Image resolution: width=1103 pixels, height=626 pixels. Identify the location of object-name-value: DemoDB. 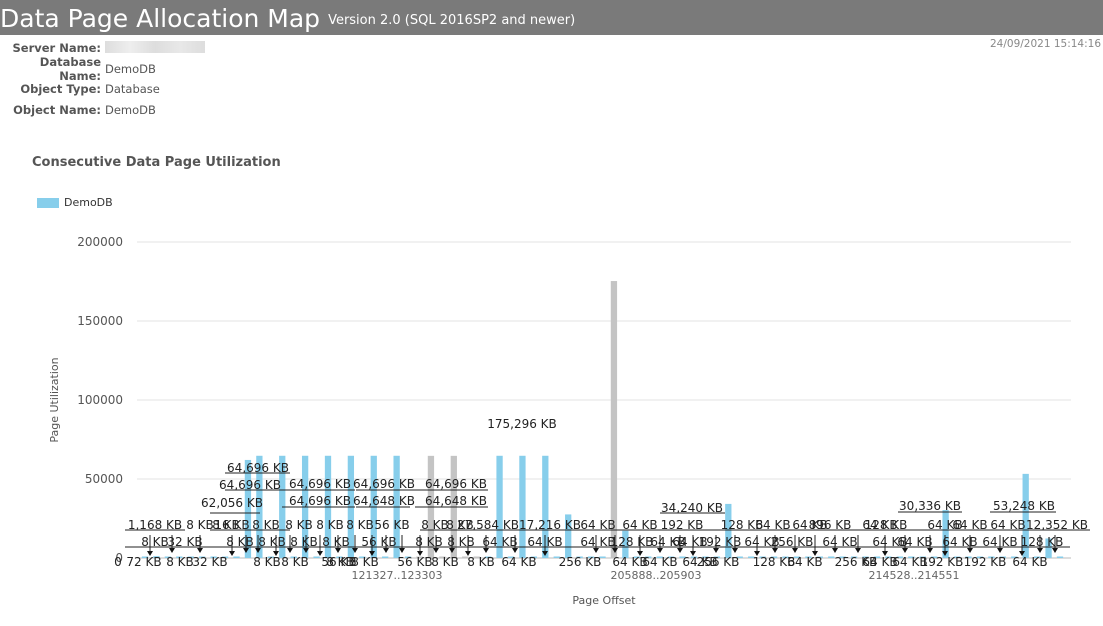
(130, 109).